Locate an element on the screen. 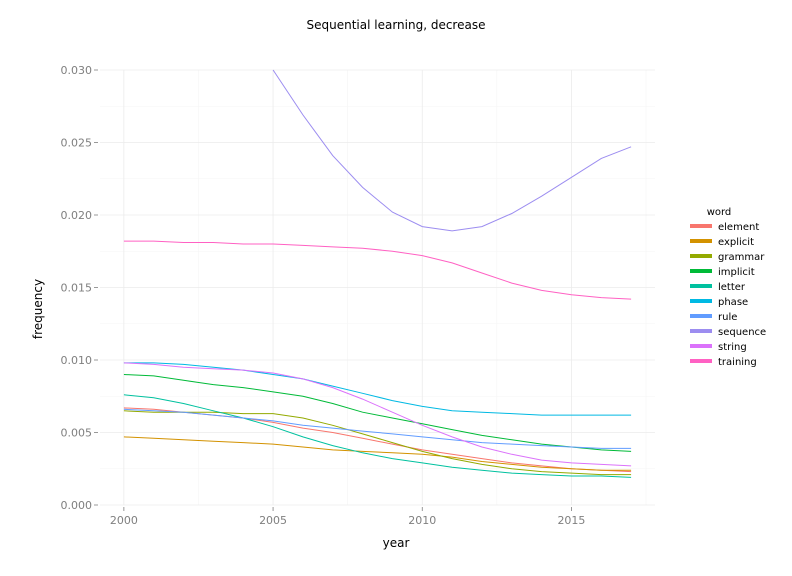 The height and width of the screenshot is (576, 792). legend-key-string is located at coordinates (701, 346).